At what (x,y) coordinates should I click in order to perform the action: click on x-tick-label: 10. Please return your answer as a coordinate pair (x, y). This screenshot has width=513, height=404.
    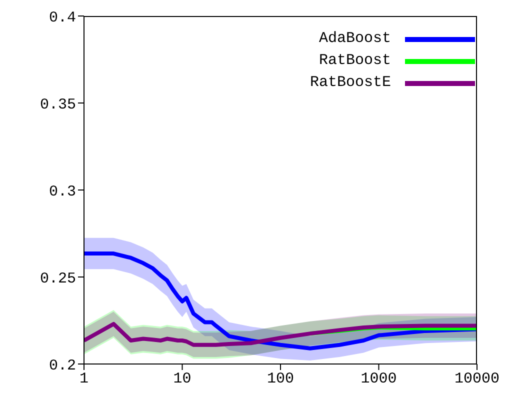
    Looking at the image, I should click on (182, 379).